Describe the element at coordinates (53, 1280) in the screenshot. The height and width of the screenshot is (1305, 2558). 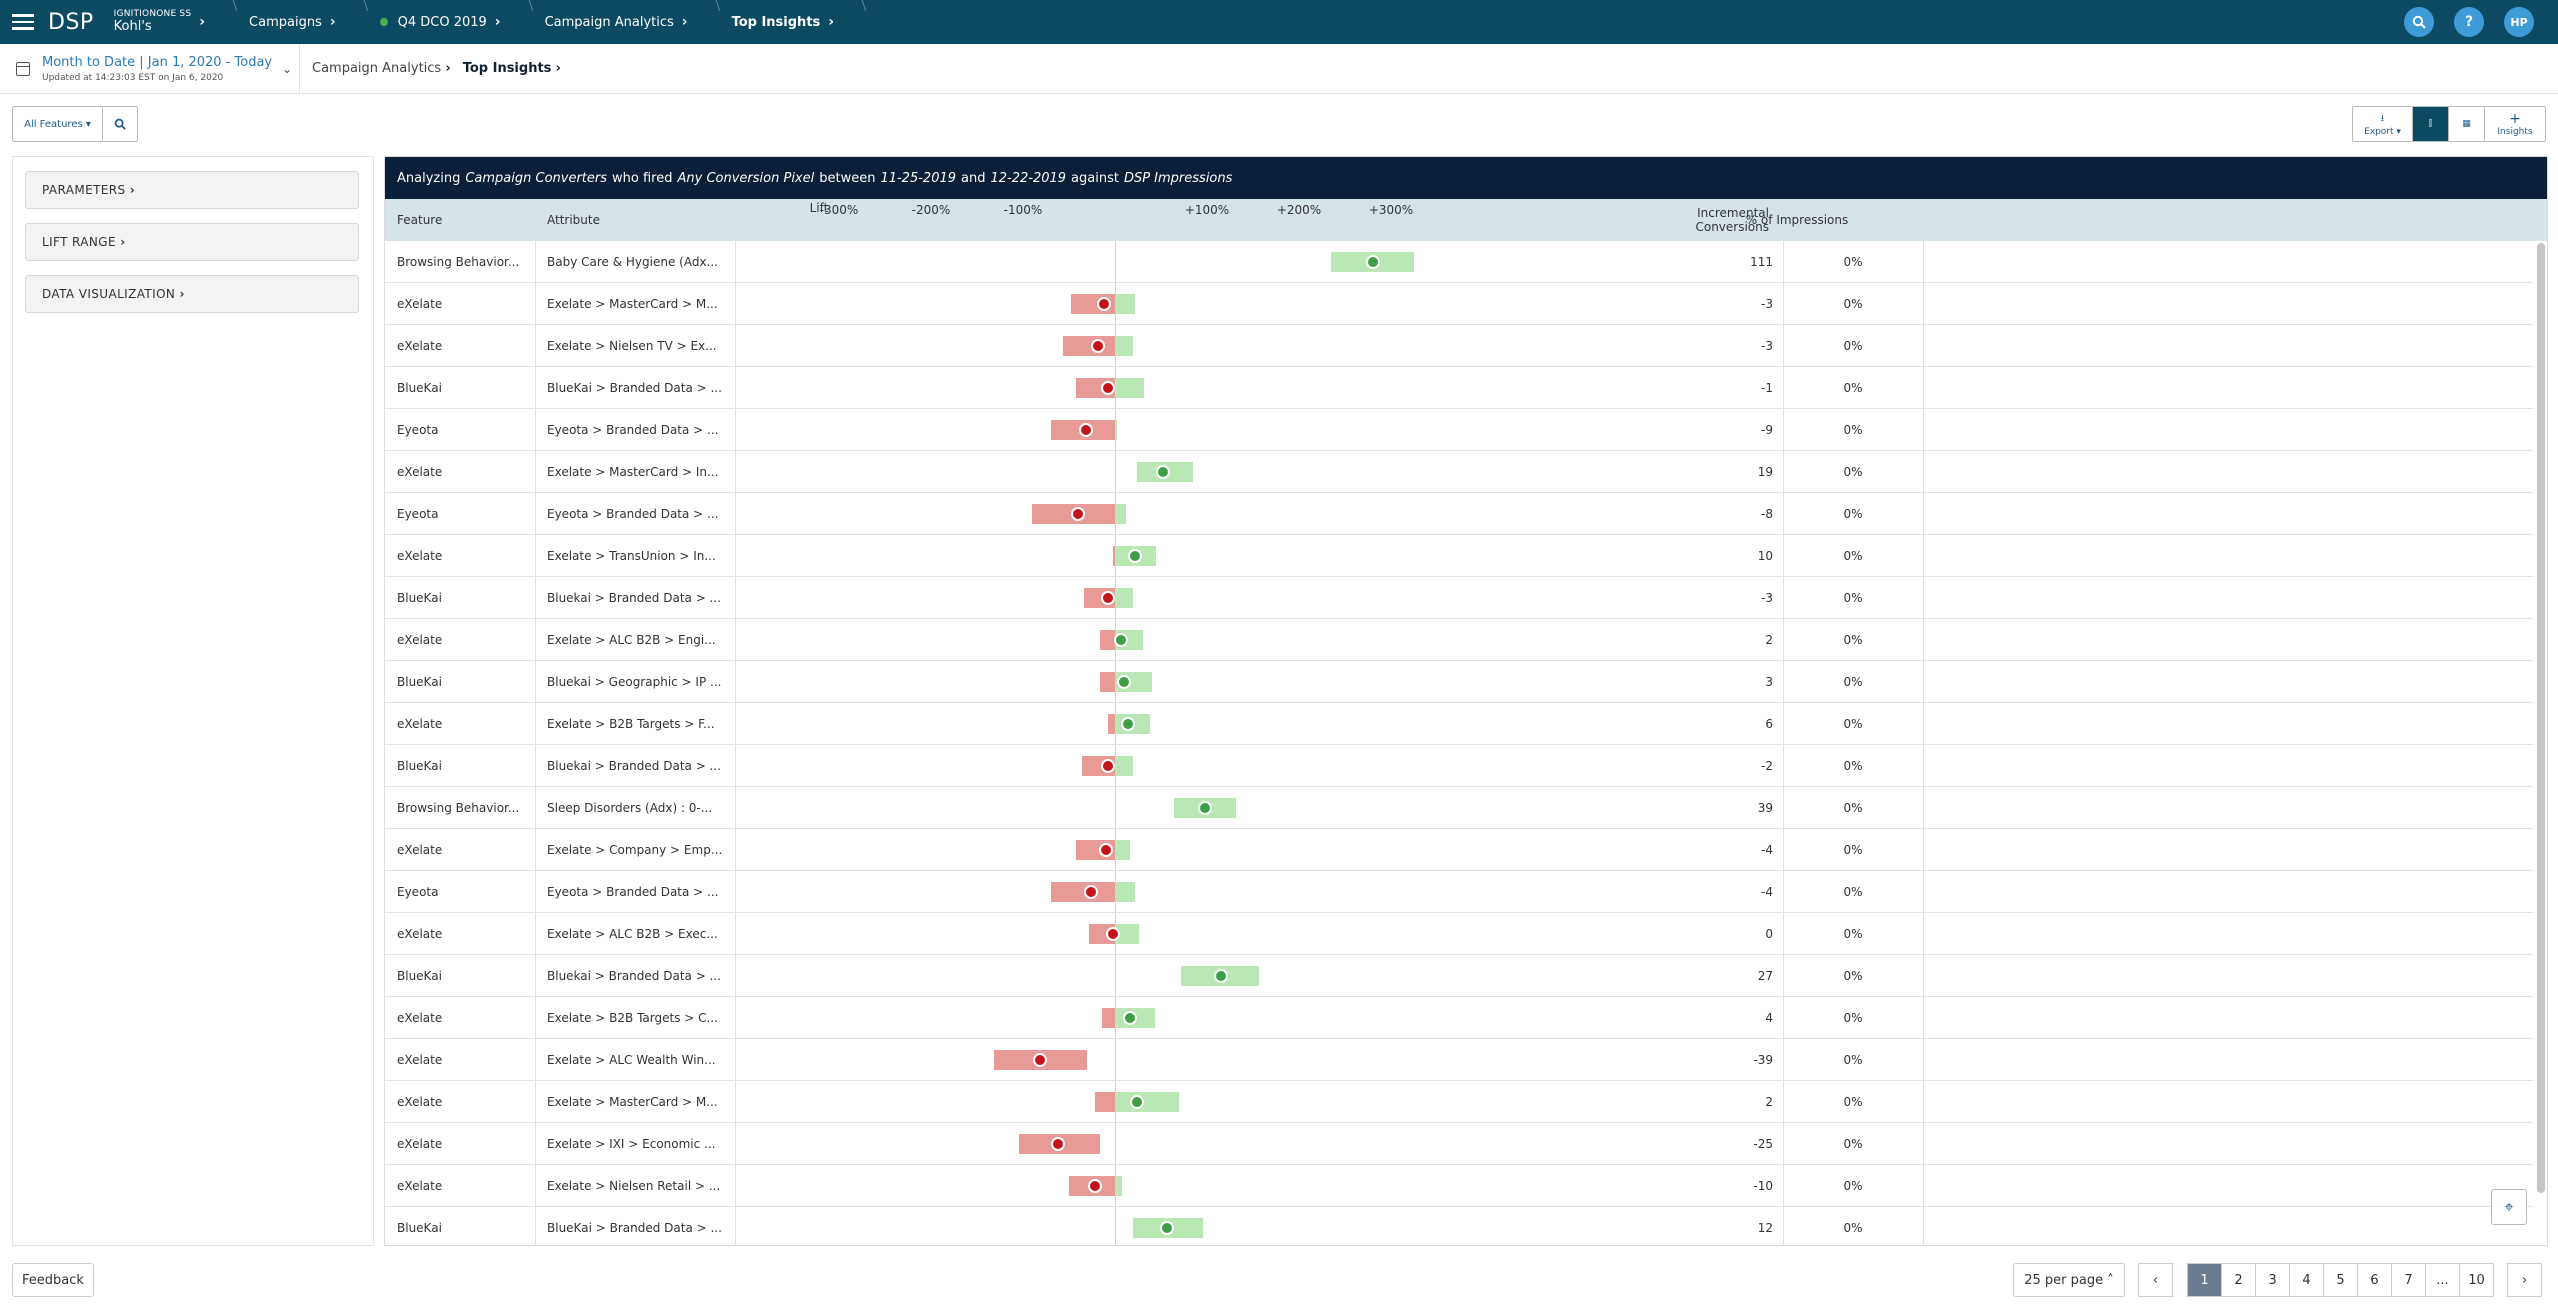
I see `feedback-button: Feedback` at that location.